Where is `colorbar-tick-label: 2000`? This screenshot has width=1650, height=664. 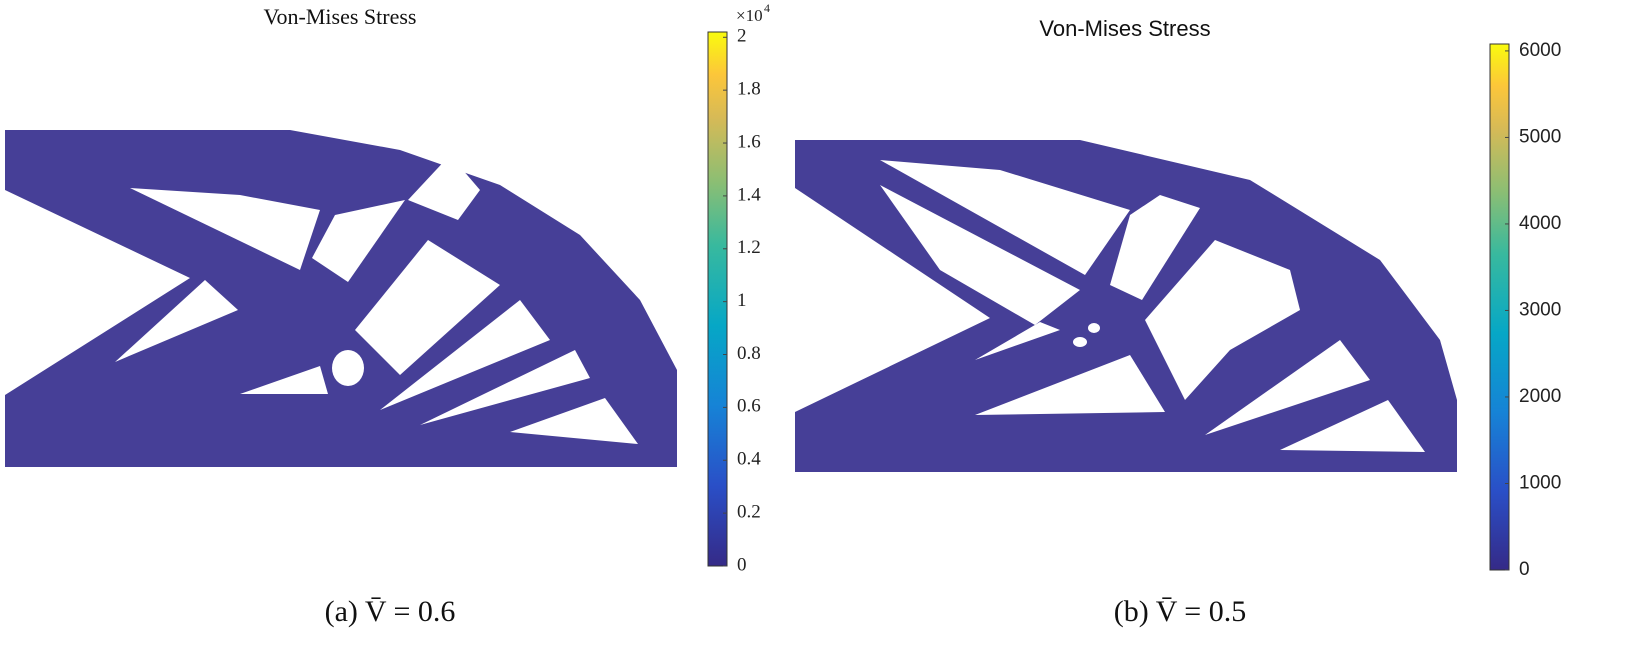 colorbar-tick-label: 2000 is located at coordinates (1540, 396).